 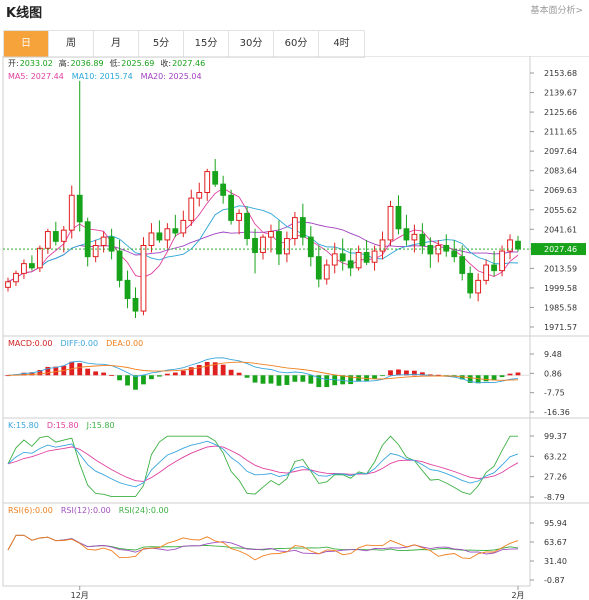 I want to click on kdj-axis-tick-label: 99.37, so click(x=555, y=436).